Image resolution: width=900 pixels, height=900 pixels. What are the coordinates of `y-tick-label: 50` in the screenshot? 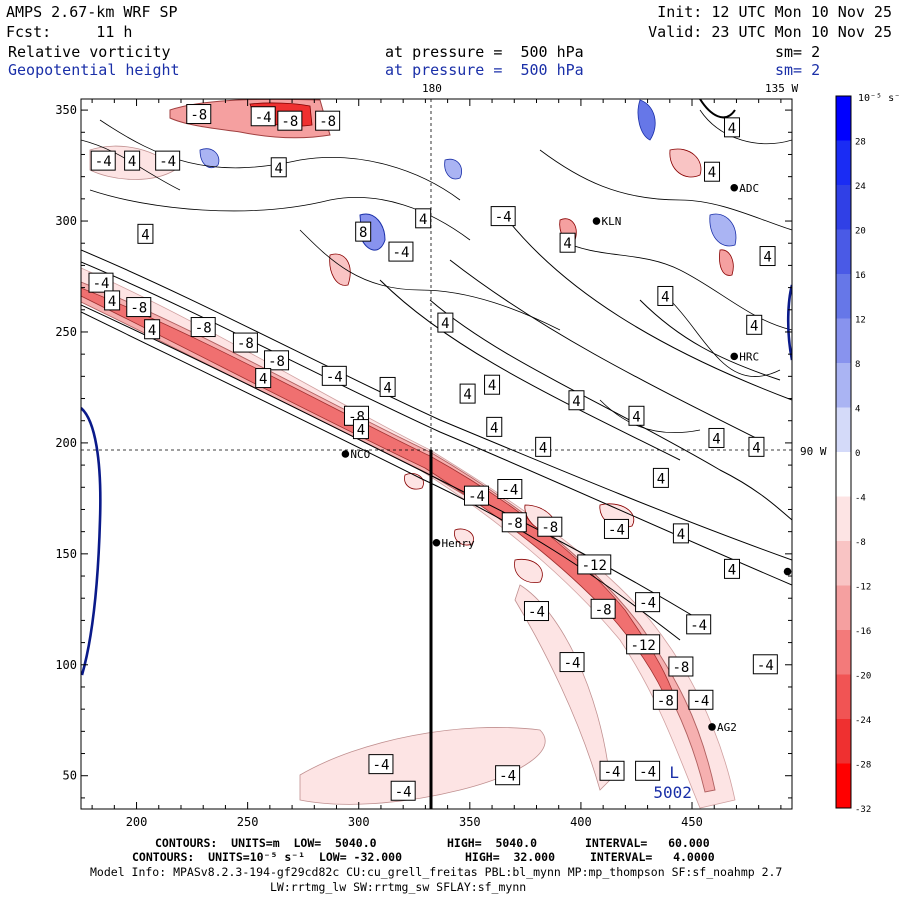 It's located at (70, 776).